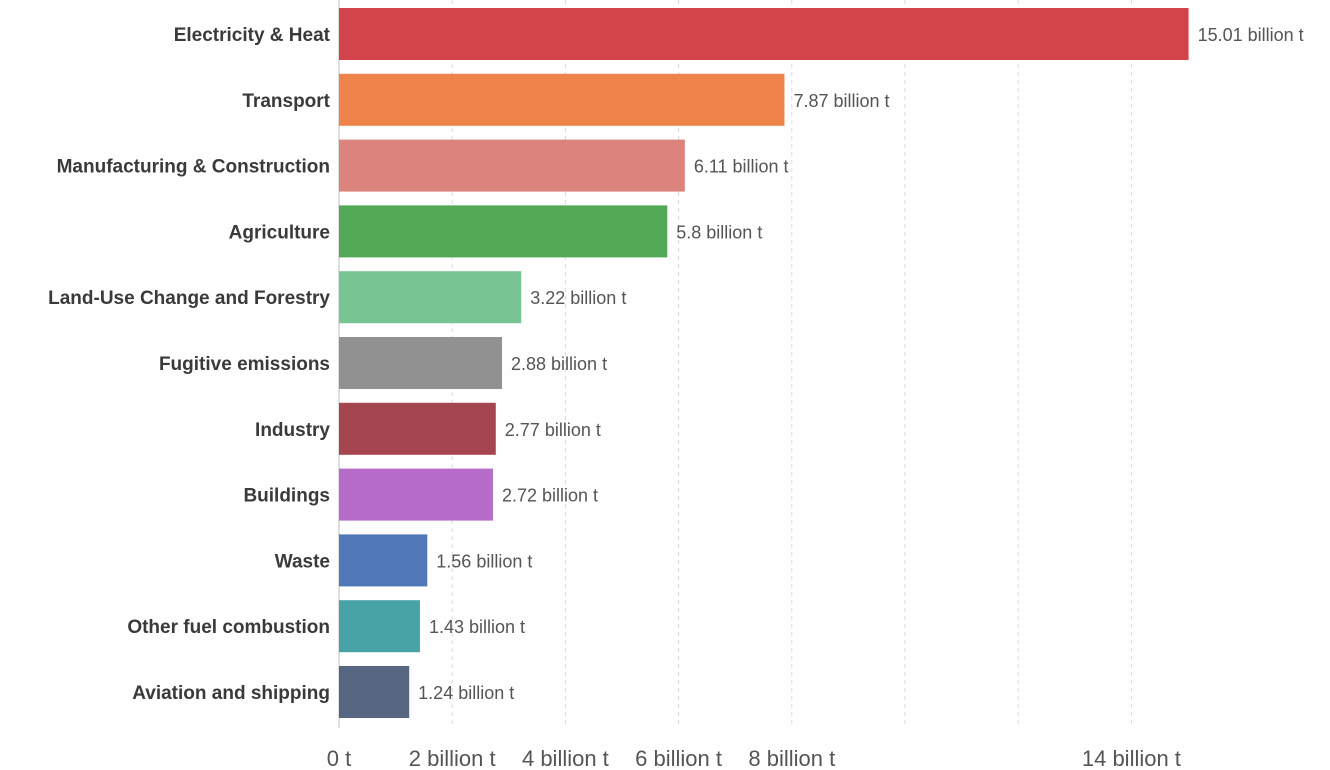  What do you see at coordinates (477, 627) in the screenshot?
I see `value-label-other-fuel-combustion: 1.43 billion t` at bounding box center [477, 627].